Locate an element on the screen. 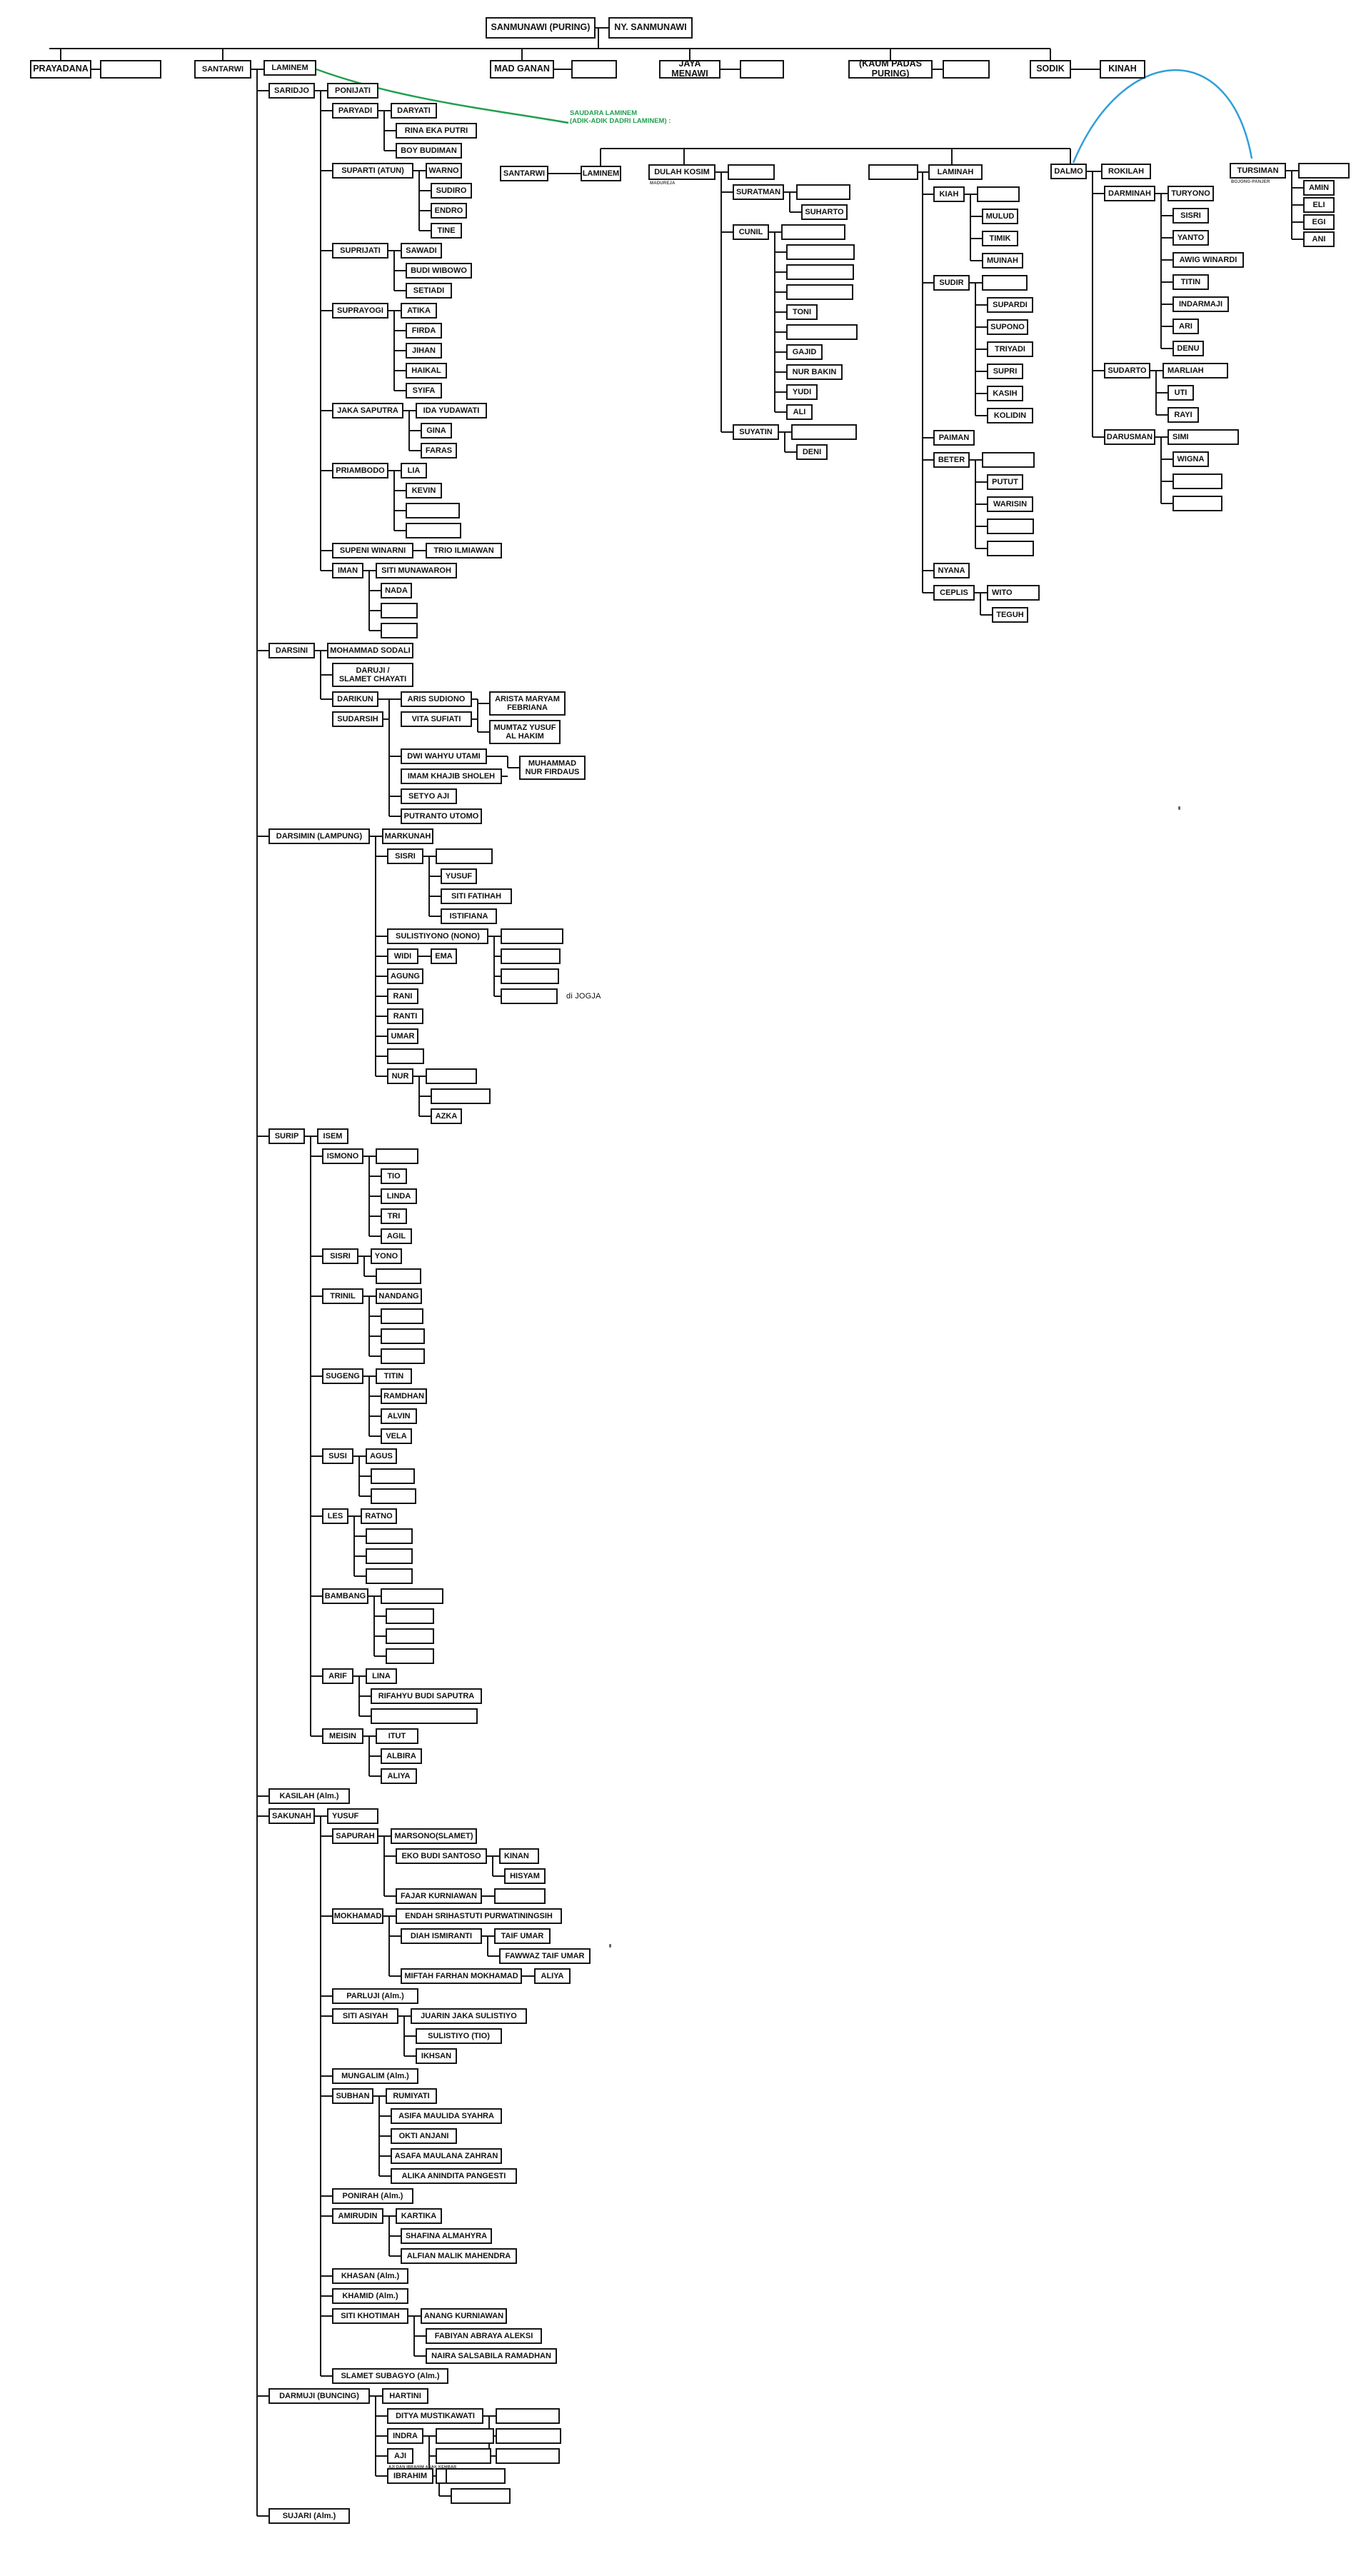 This screenshot has width=1371, height=2576. person-box: JAKA SAPUTRA is located at coordinates (368, 411).